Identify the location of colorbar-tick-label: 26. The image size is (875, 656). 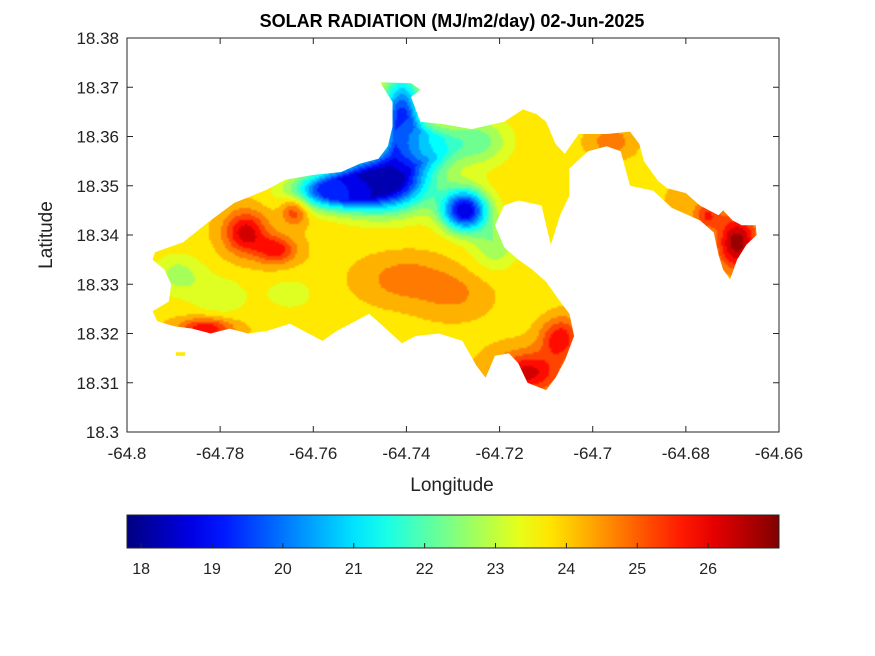
(708, 569).